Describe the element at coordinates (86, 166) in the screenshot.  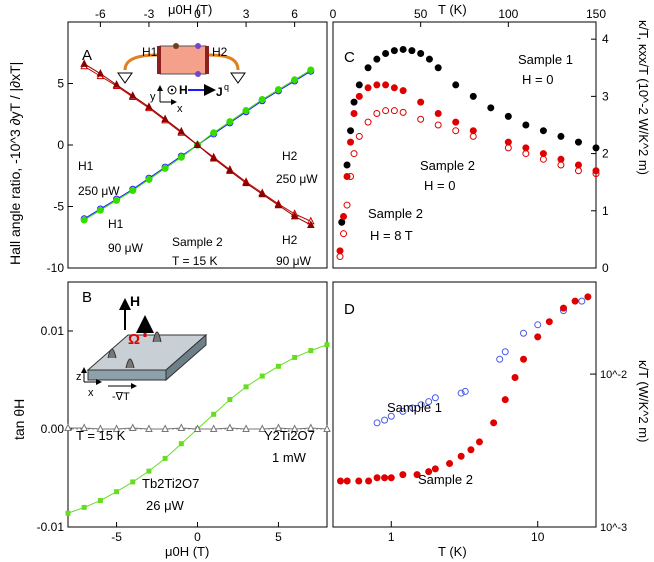
I see `panel-a-h1-label: H1` at that location.